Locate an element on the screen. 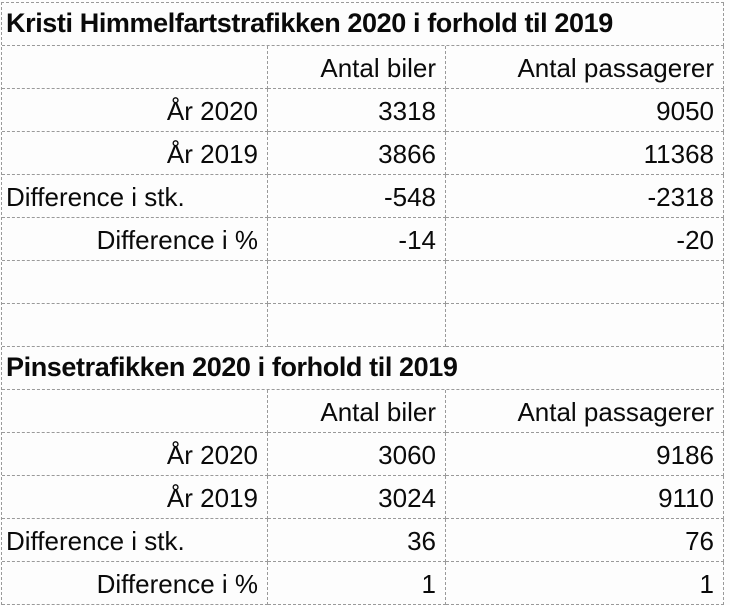  t1-header-empty-cell is located at coordinates (135, 67).